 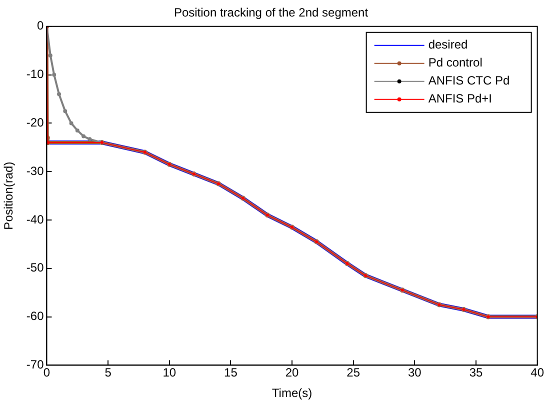 I want to click on chart-title: Position tracking of the 2nd segment, so click(x=271, y=13).